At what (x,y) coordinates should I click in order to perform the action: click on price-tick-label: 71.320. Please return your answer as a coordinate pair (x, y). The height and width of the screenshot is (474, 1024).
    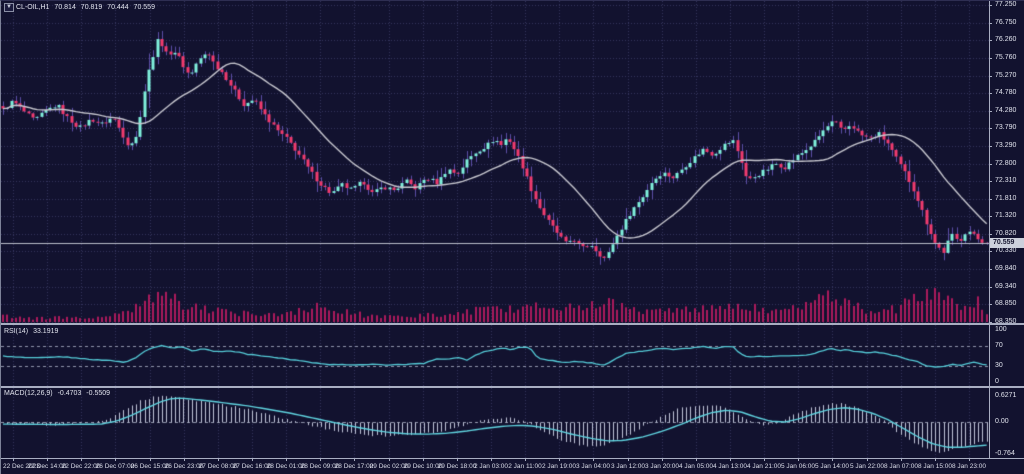
    Looking at the image, I should click on (1006, 215).